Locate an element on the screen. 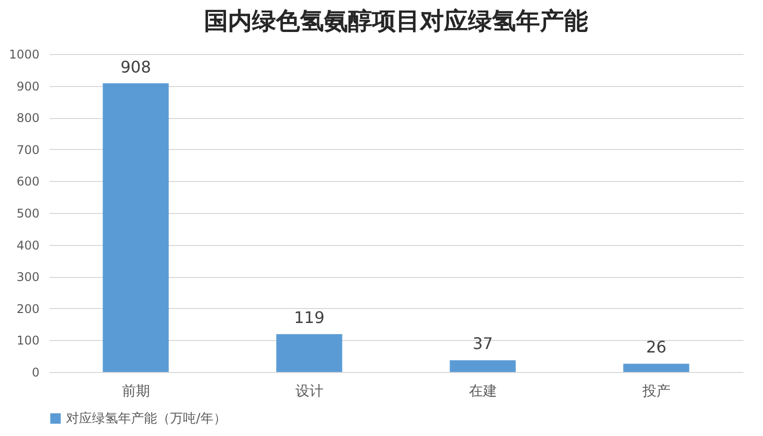  x-tick-label: 设计 is located at coordinates (309, 392).